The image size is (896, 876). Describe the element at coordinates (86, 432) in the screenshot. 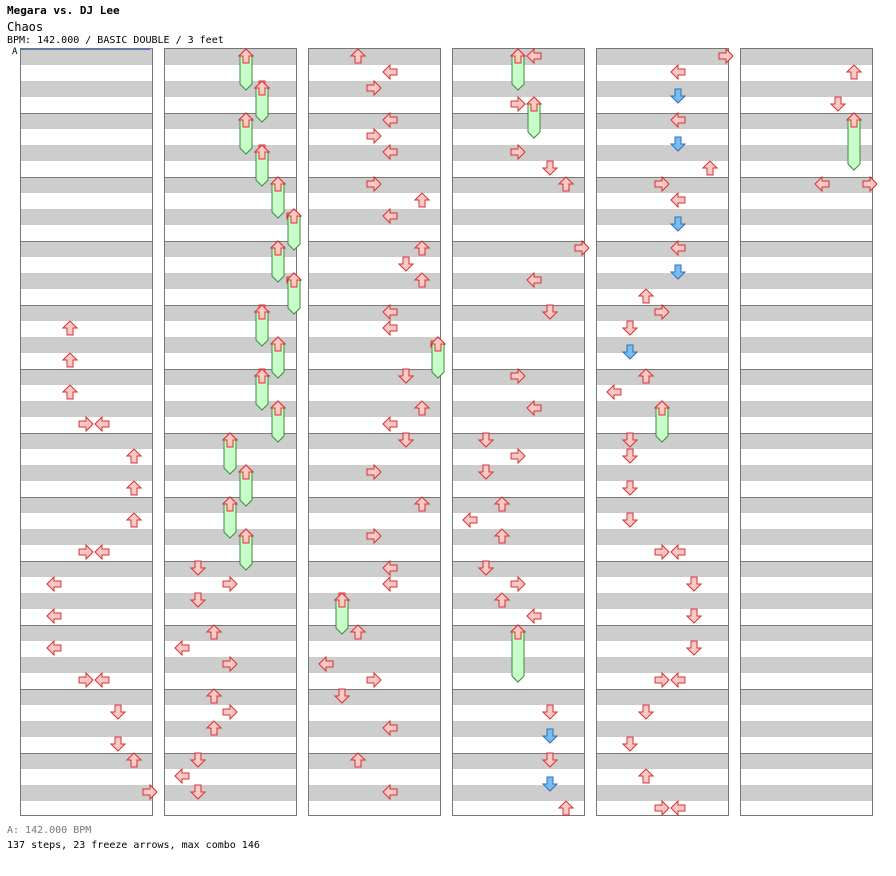

I see `chart-column` at that location.